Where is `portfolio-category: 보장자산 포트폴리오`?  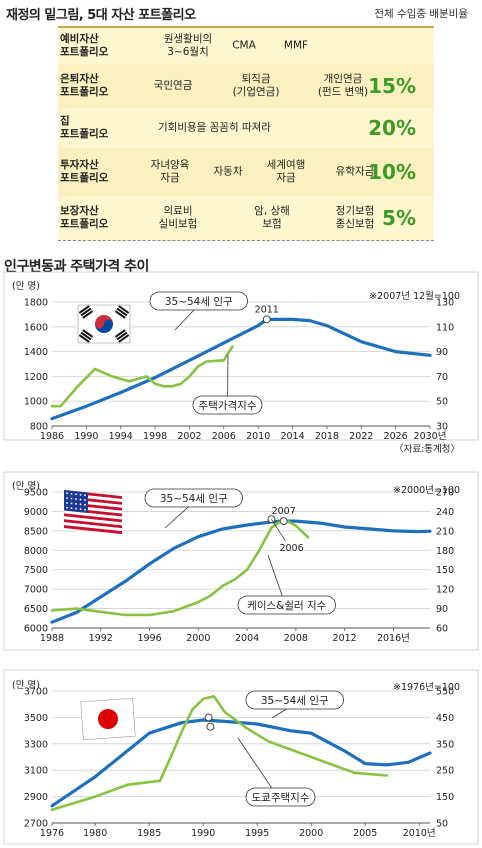 portfolio-category: 보장자산 포트폴리오 is located at coordinates (84, 217).